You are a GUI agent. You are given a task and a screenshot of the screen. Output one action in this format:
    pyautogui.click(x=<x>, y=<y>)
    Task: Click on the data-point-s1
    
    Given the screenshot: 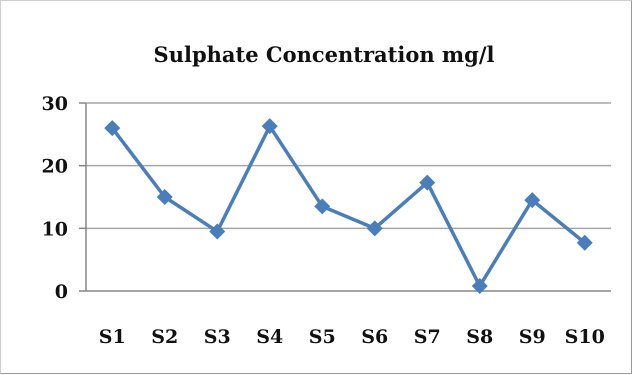 What is the action you would take?
    pyautogui.click(x=112, y=128)
    